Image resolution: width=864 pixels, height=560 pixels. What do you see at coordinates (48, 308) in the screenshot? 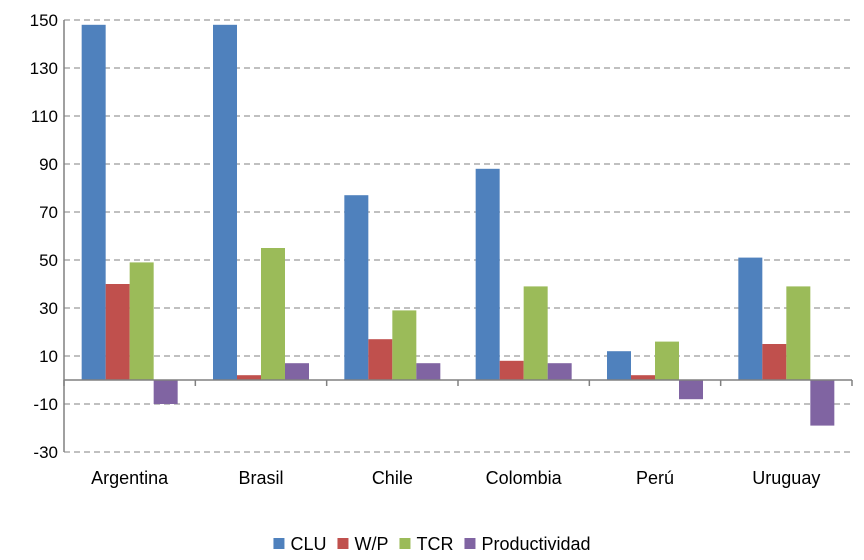
I see `y-tick-label: 30` at bounding box center [48, 308].